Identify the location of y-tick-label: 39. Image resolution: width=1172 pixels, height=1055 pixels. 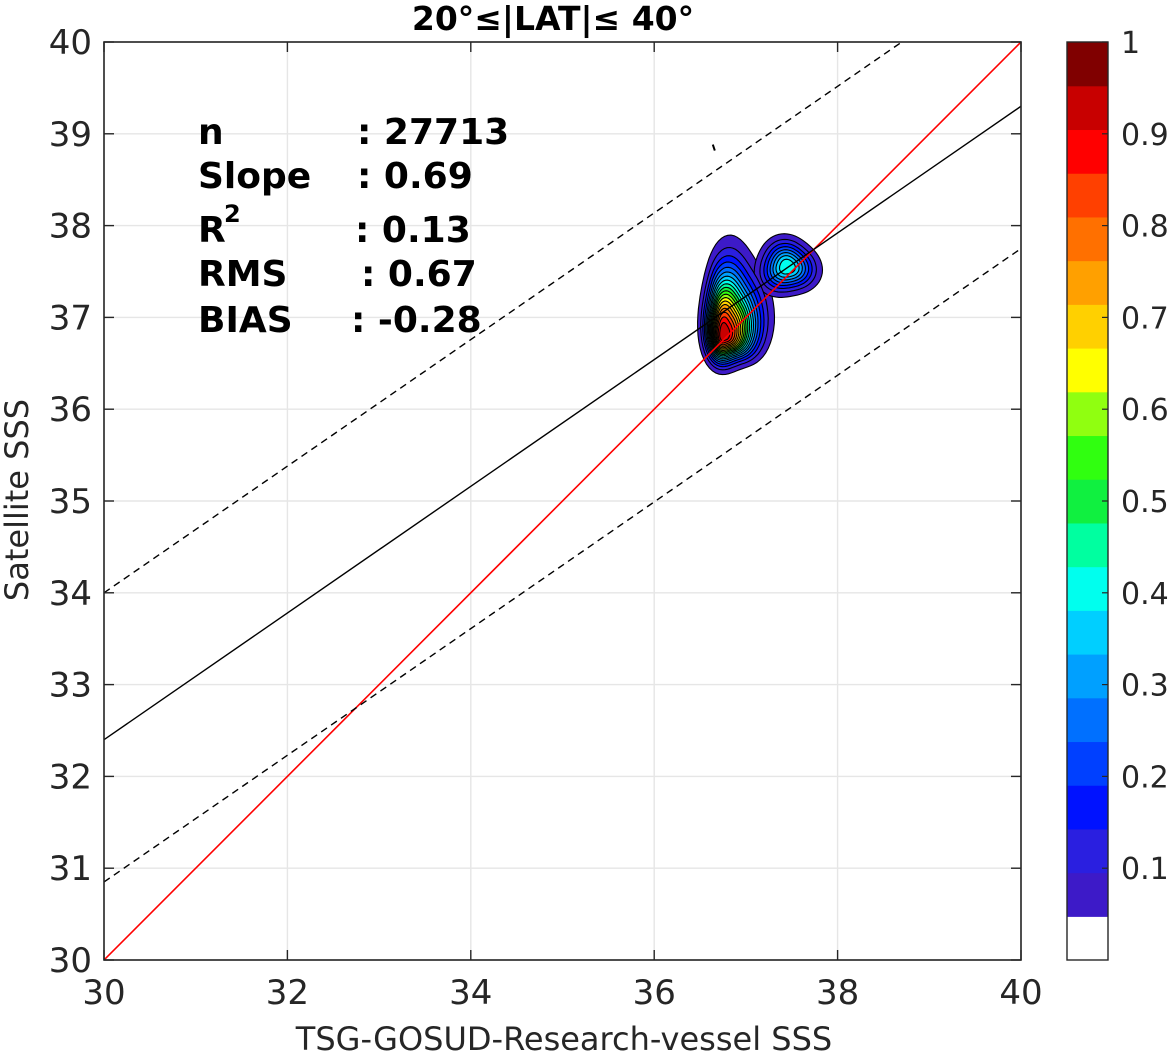
(70, 135).